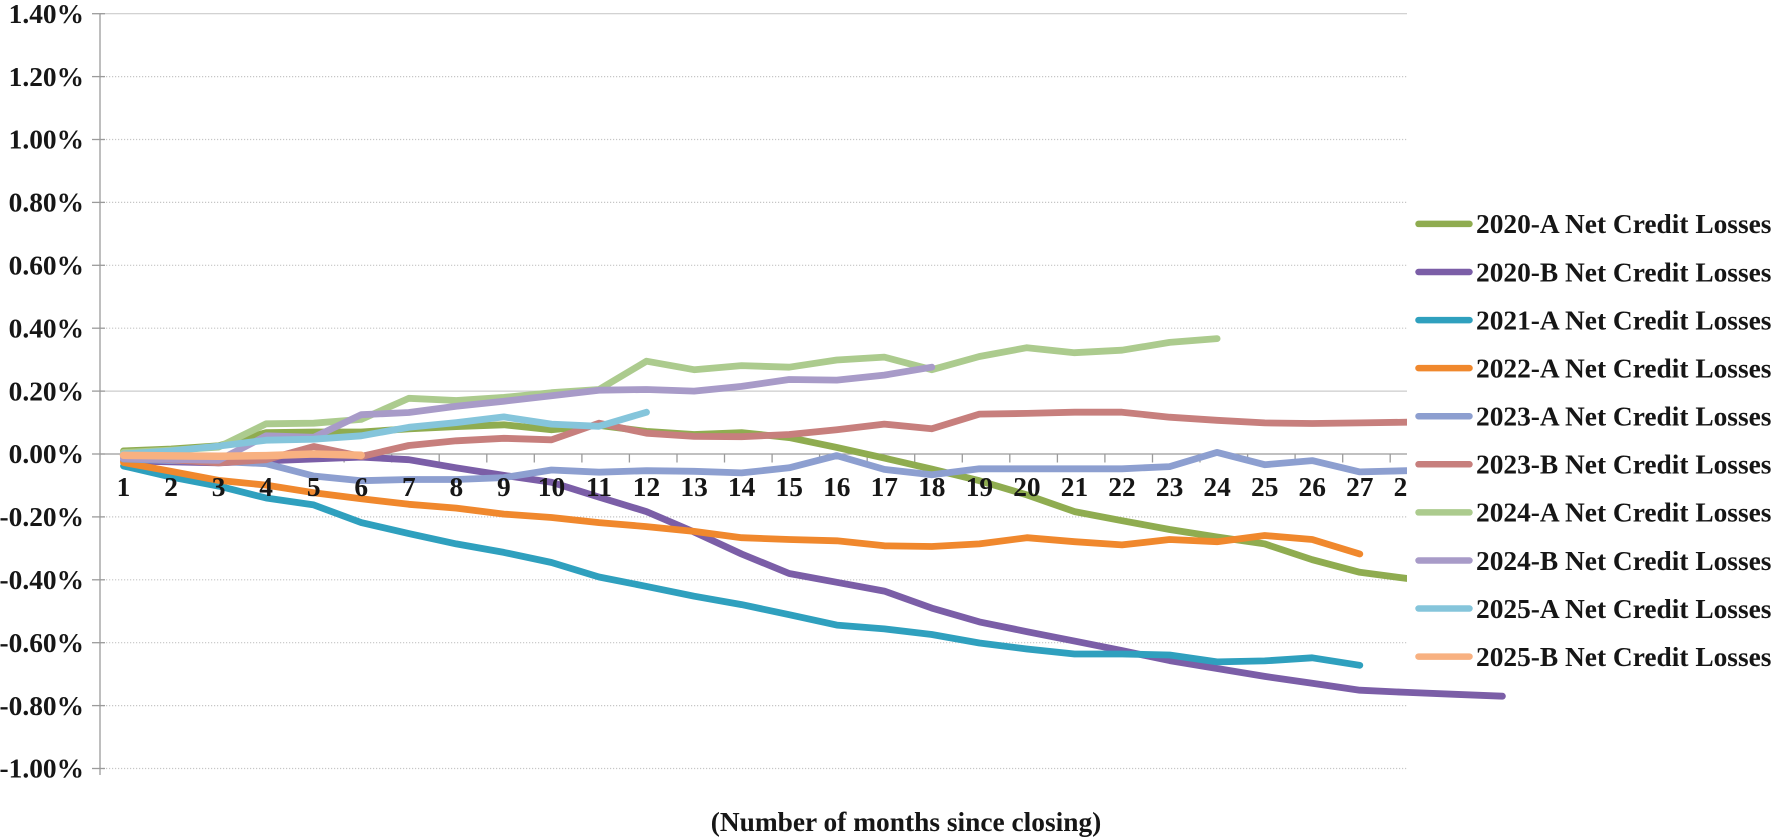 The height and width of the screenshot is (840, 1774). I want to click on svg-text: 11, so click(599, 487).